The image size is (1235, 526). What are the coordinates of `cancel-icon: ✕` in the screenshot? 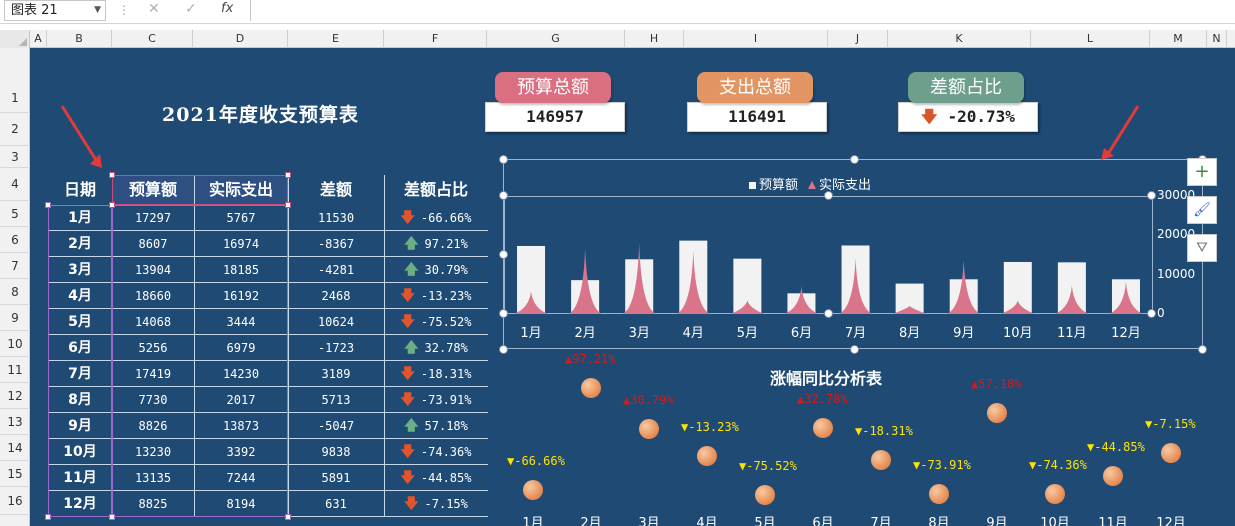 It's located at (154, 9).